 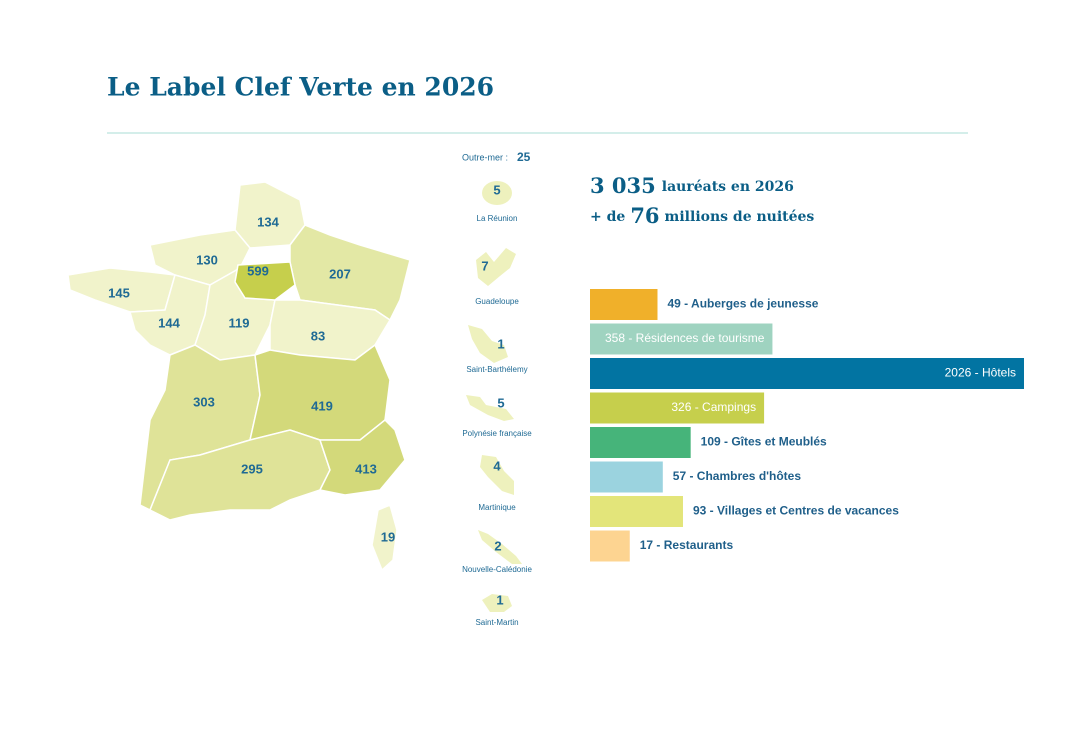 I want to click on region-value: 303, so click(x=204, y=401).